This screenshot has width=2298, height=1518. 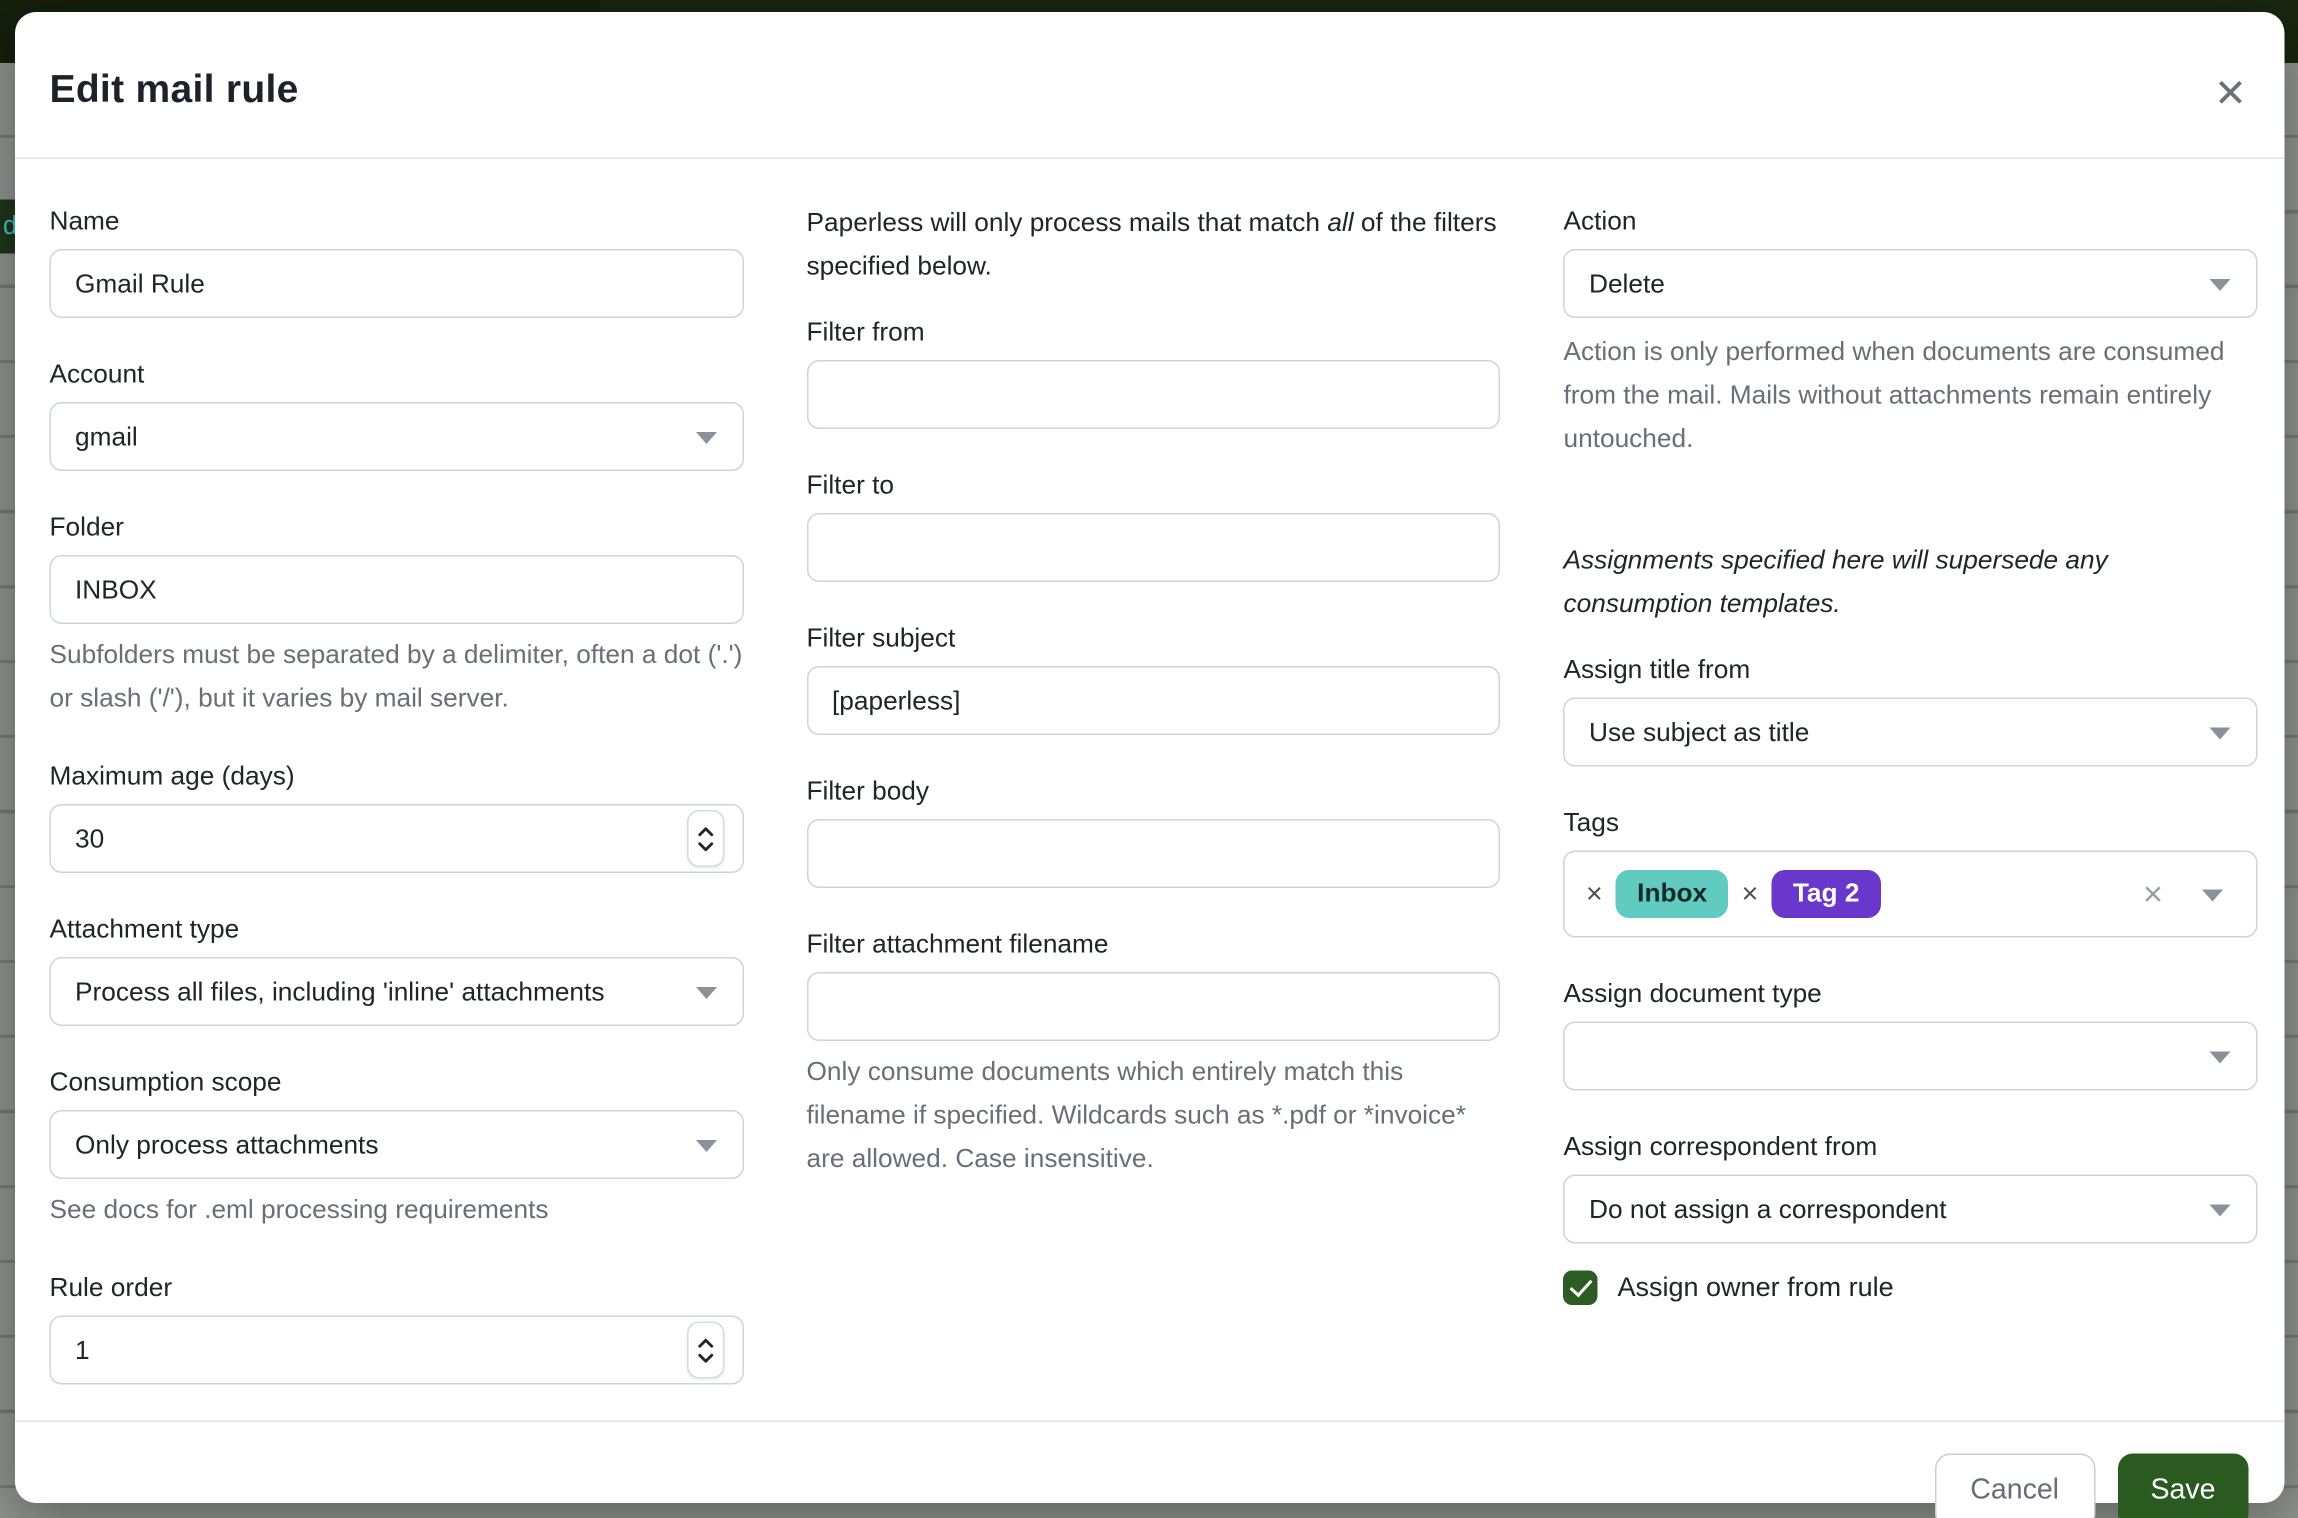 I want to click on consumption-scope-select: Only process attachments, so click(x=396, y=1144).